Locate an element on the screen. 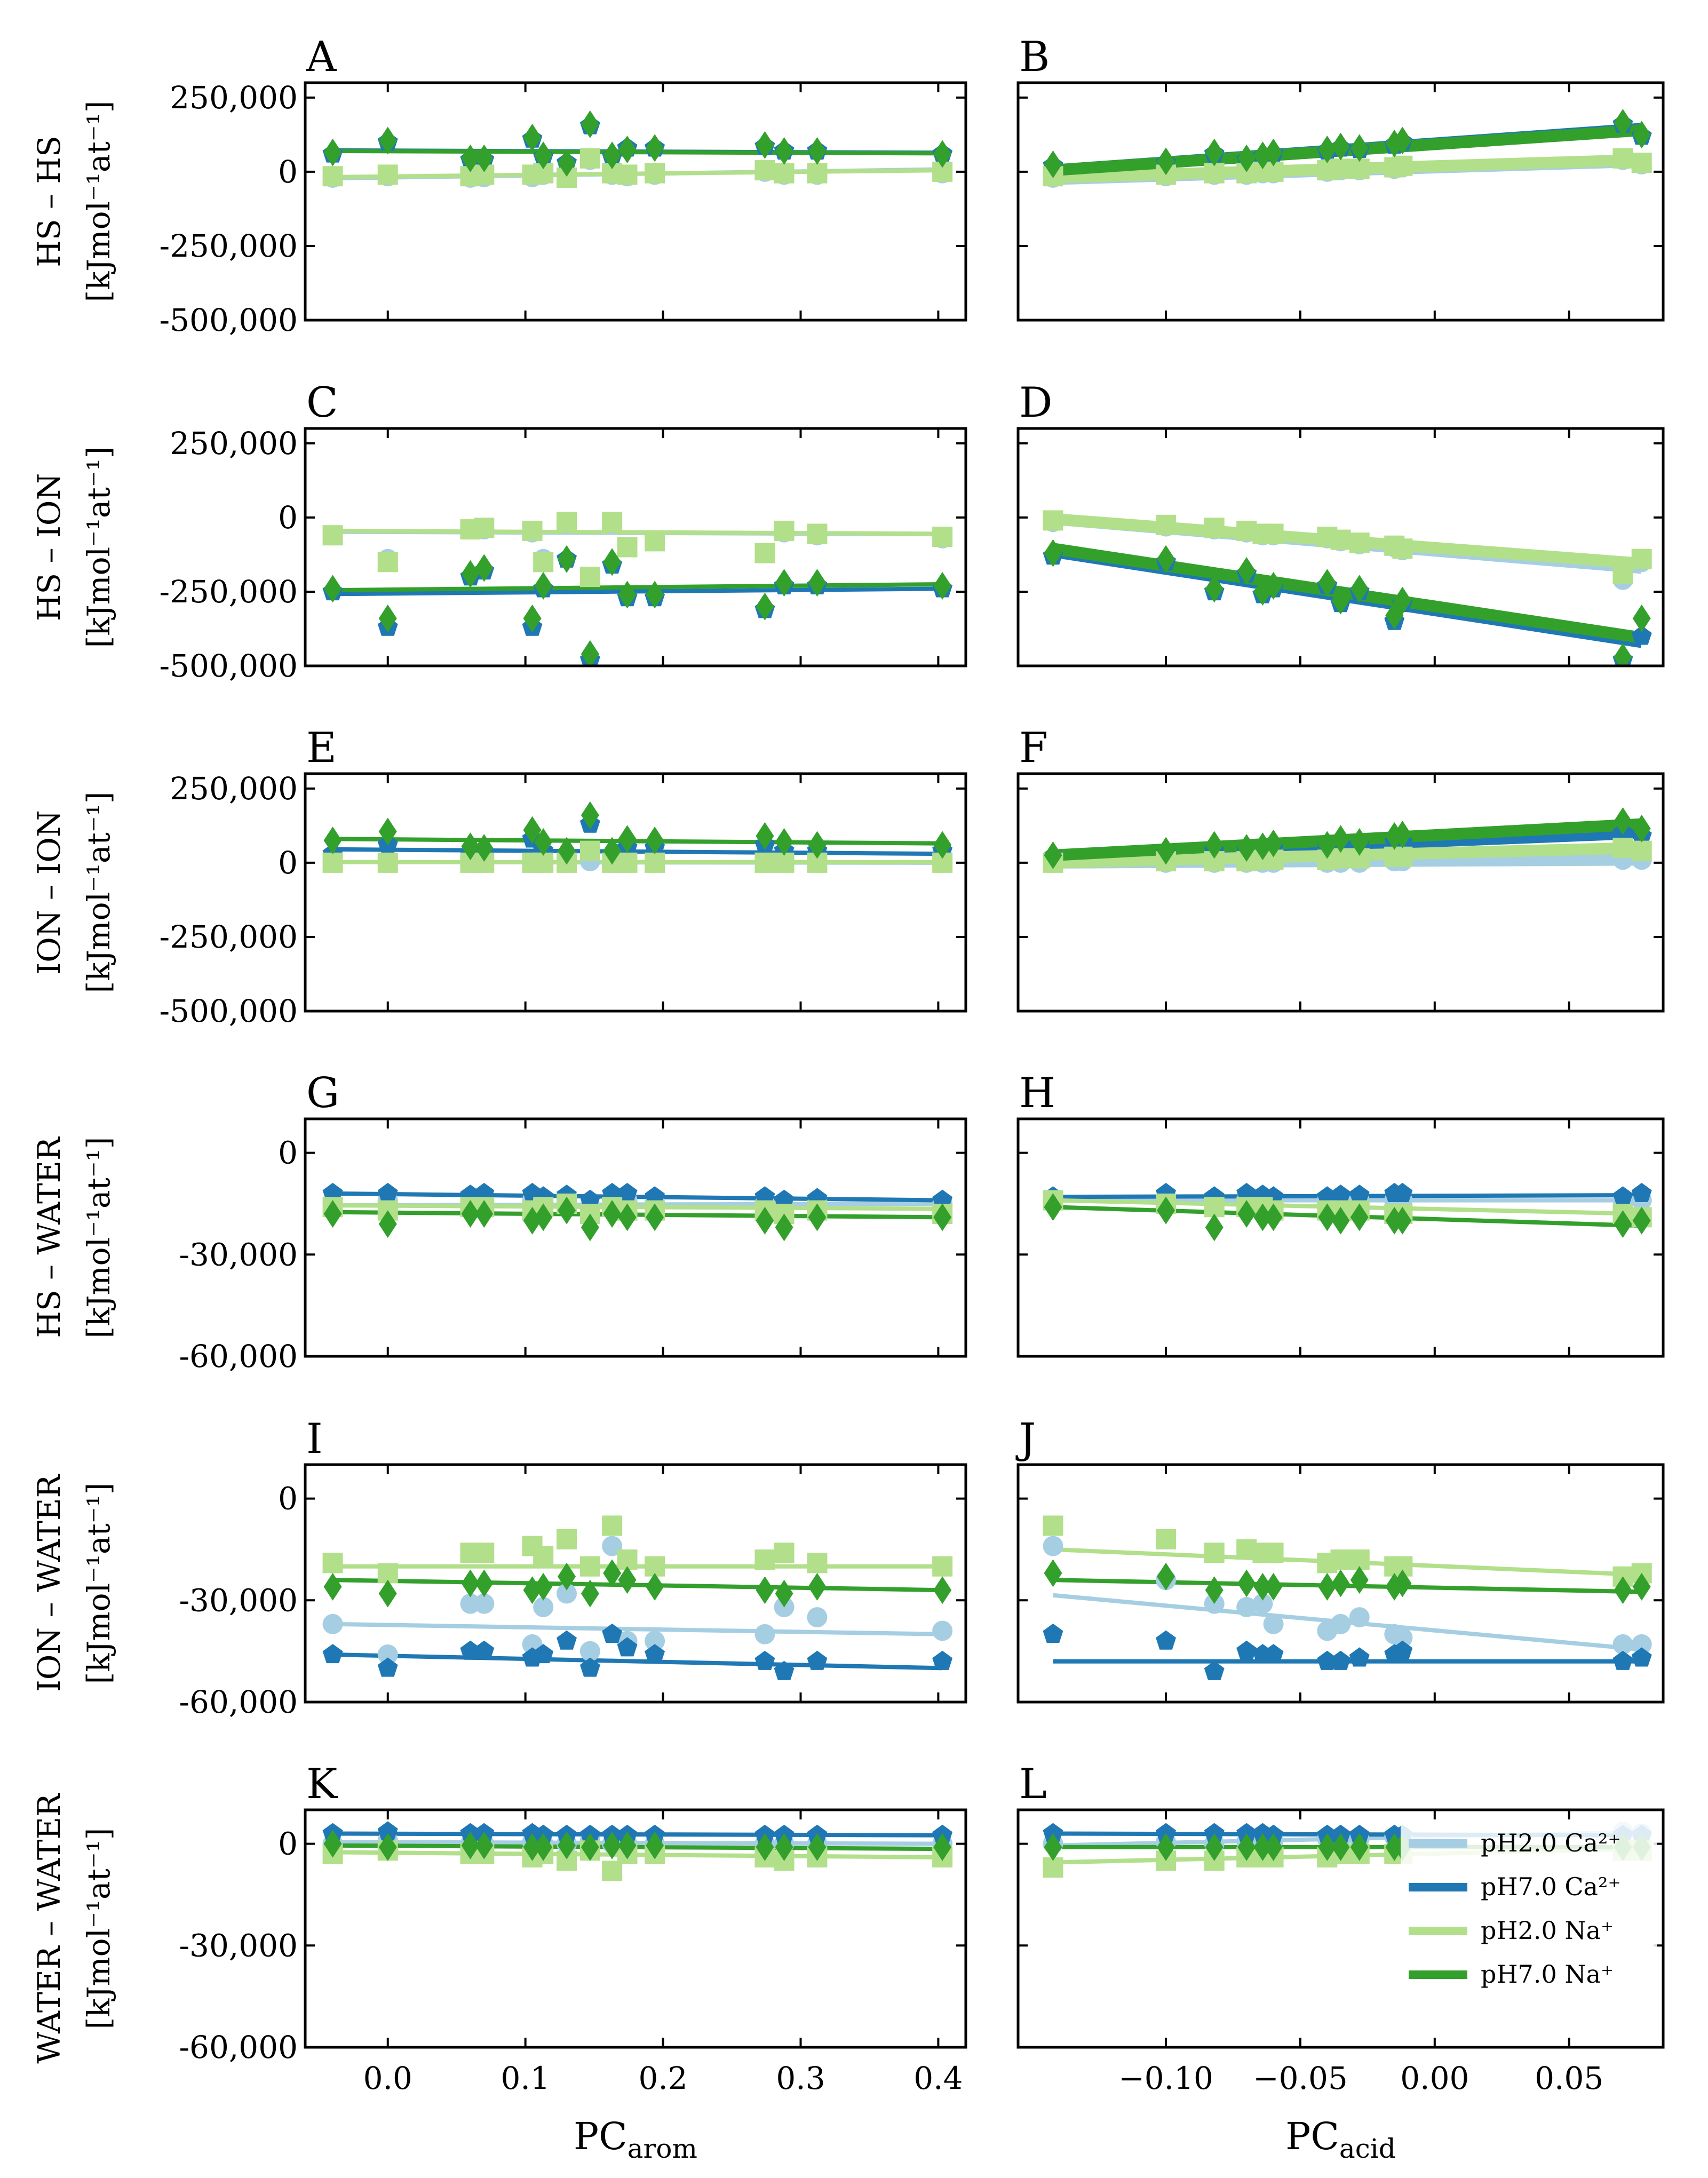 The image size is (1708, 2178). y-tick-label-E-3: -500,000 is located at coordinates (229, 1011).